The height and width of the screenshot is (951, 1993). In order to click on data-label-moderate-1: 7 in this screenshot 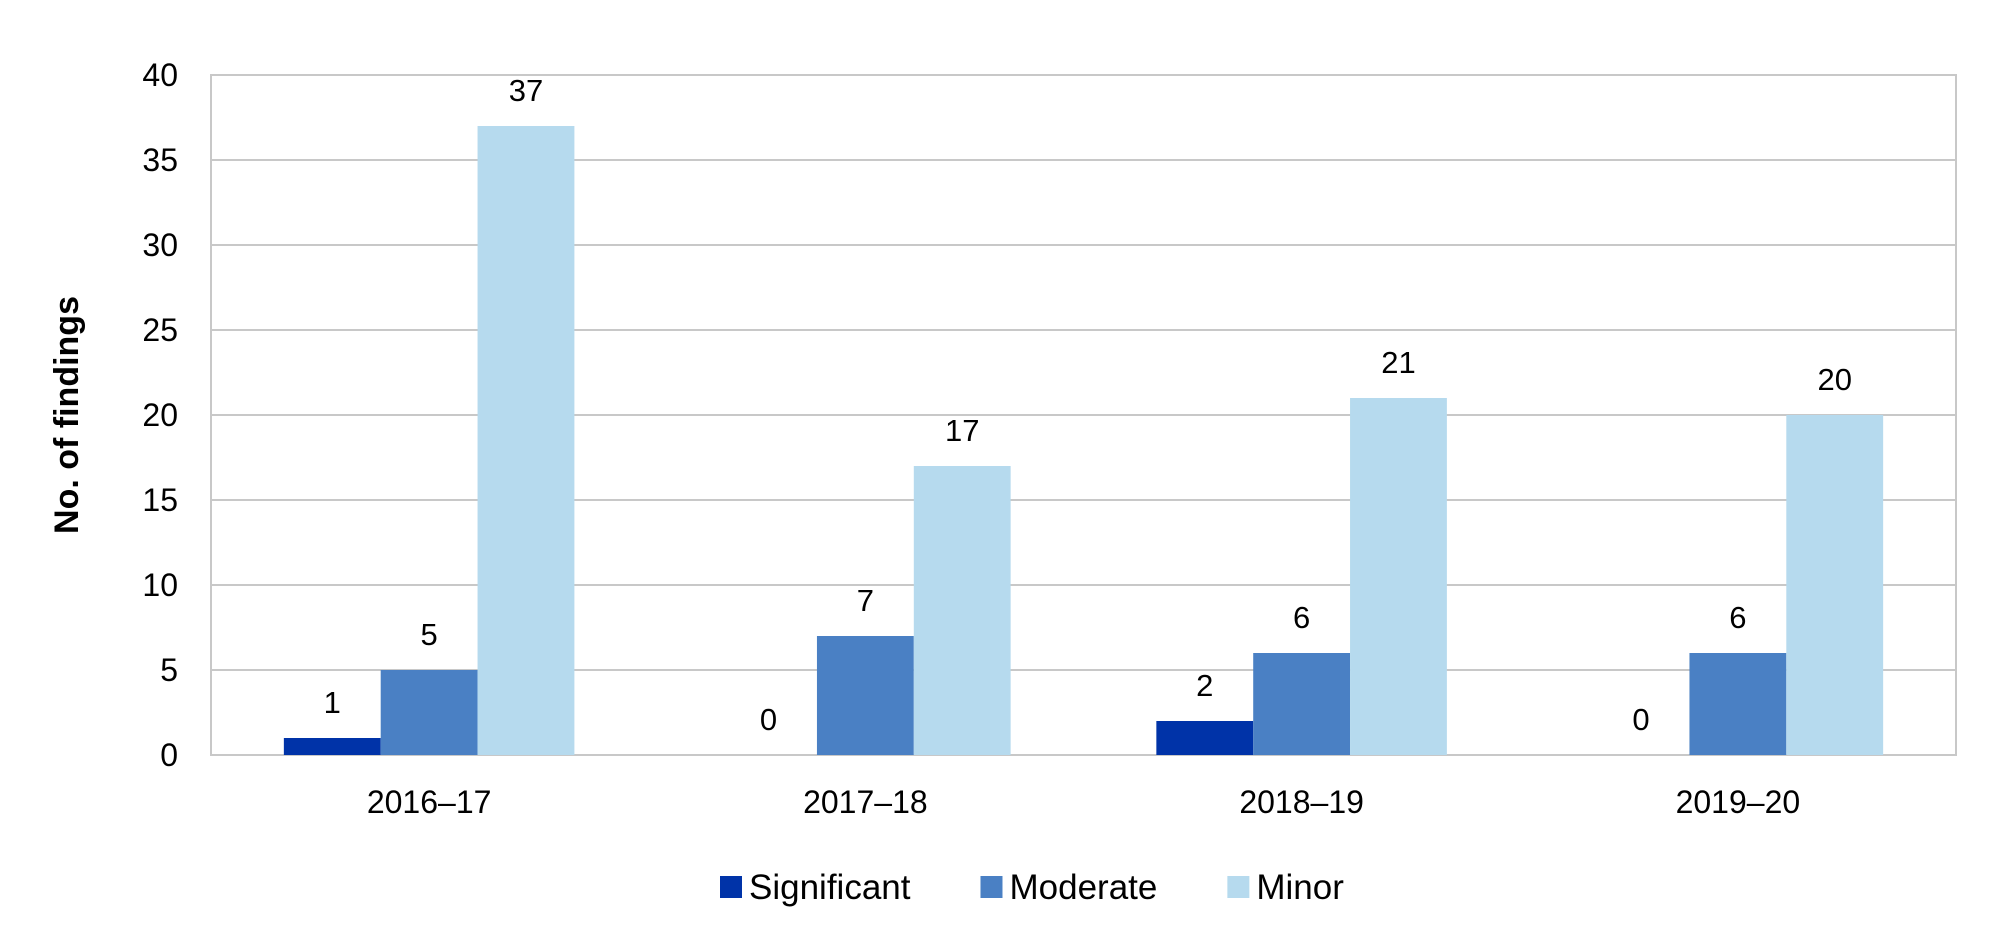, I will do `click(865, 600)`.